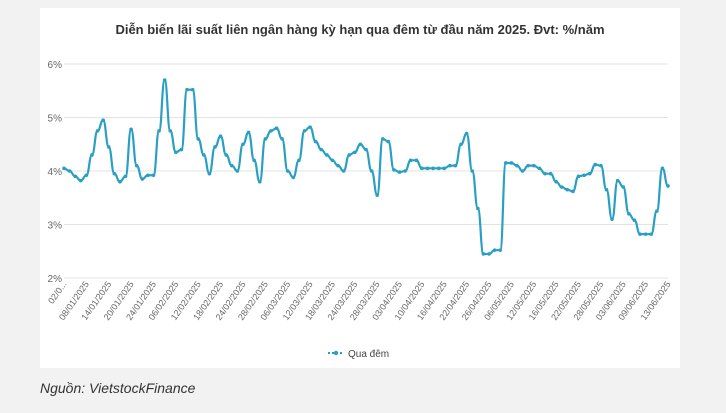 The width and height of the screenshot is (726, 413). I want to click on source-note: Nguồn: VietstockFinance, so click(118, 388).